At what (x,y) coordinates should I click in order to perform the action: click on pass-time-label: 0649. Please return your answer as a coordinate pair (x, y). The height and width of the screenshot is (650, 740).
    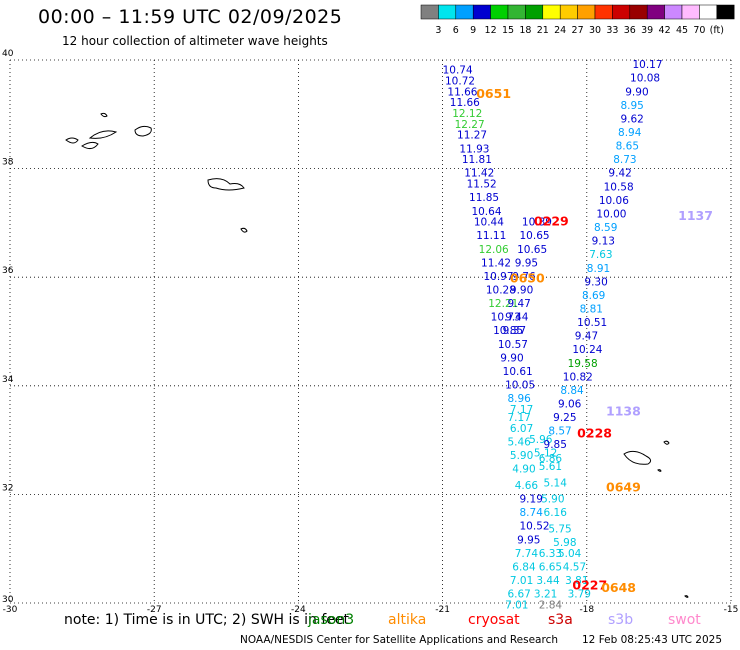
    Looking at the image, I should click on (623, 487).